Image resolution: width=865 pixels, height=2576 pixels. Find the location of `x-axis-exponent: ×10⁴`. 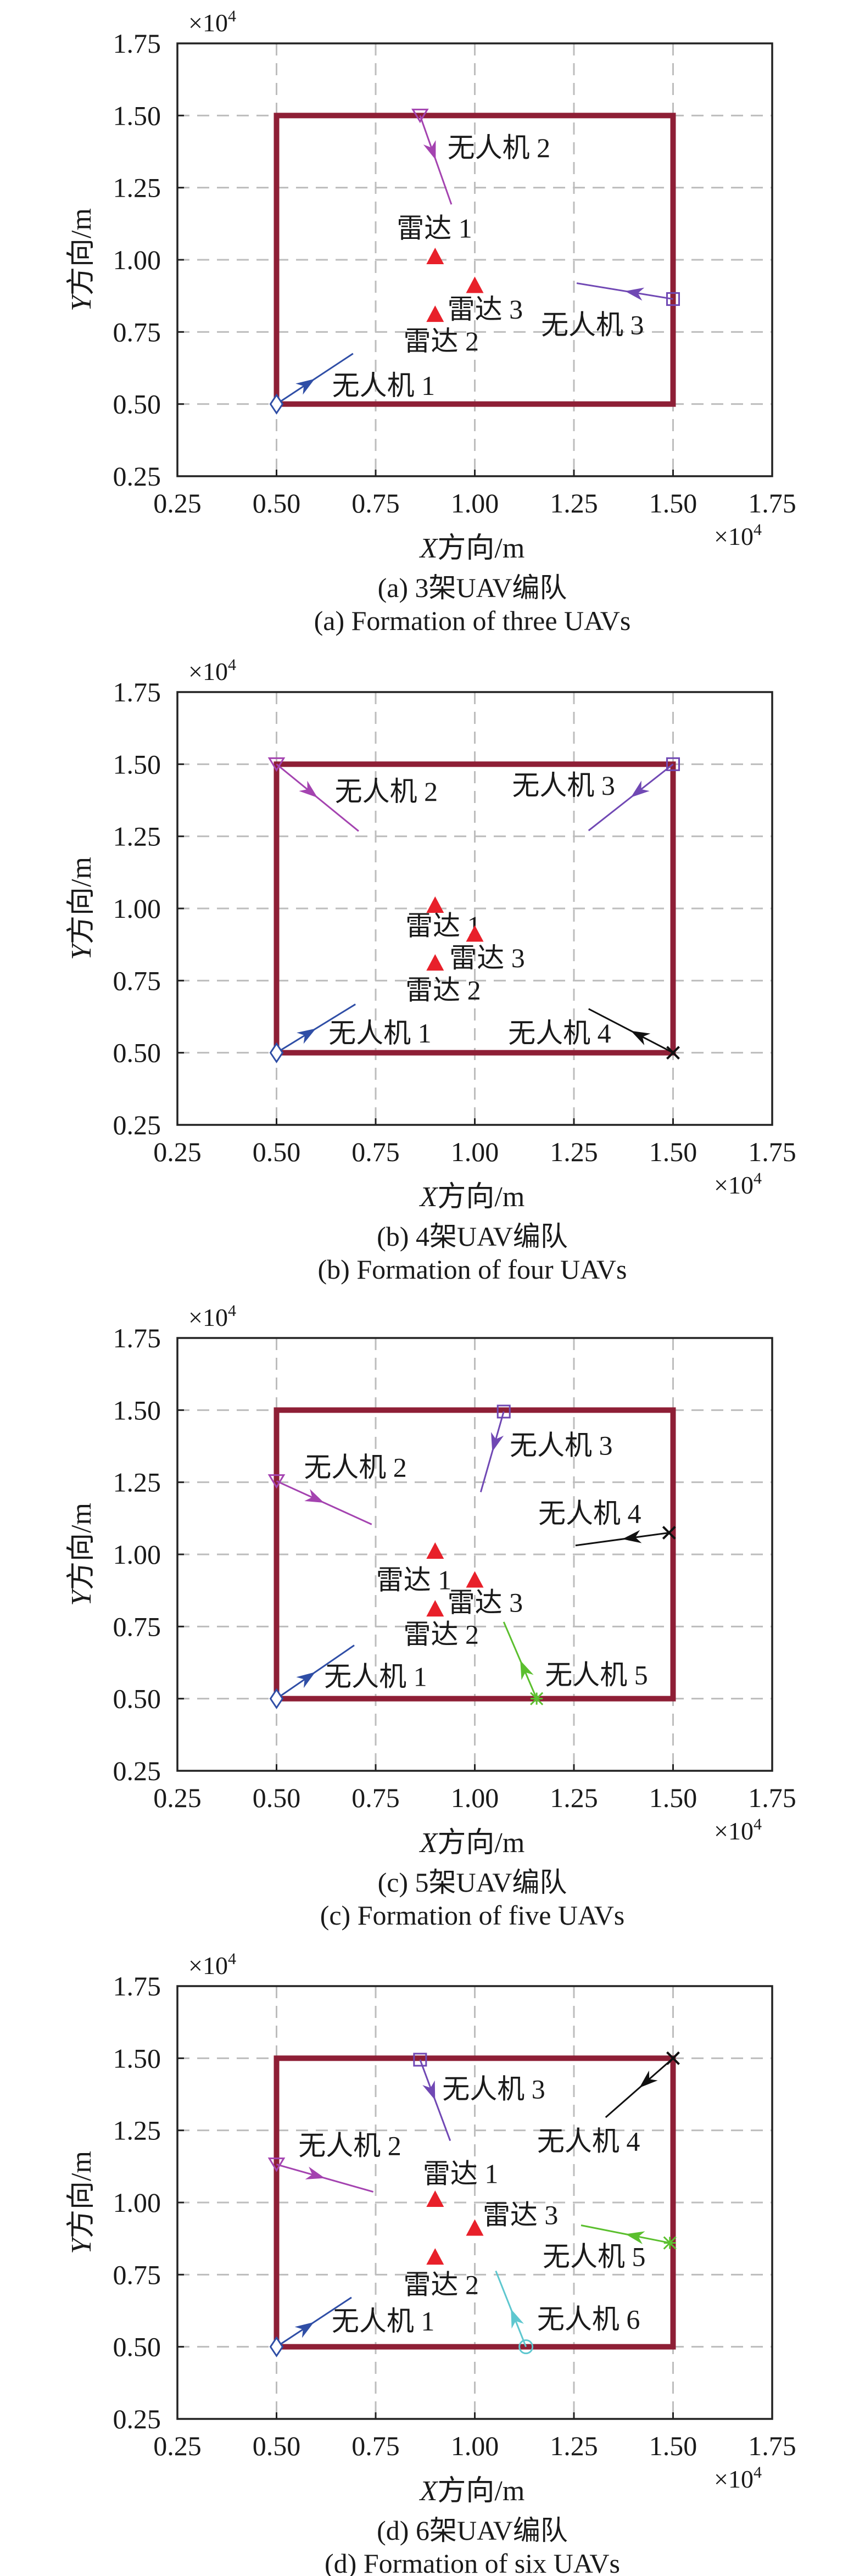

x-axis-exponent: ×10⁴ is located at coordinates (738, 535).